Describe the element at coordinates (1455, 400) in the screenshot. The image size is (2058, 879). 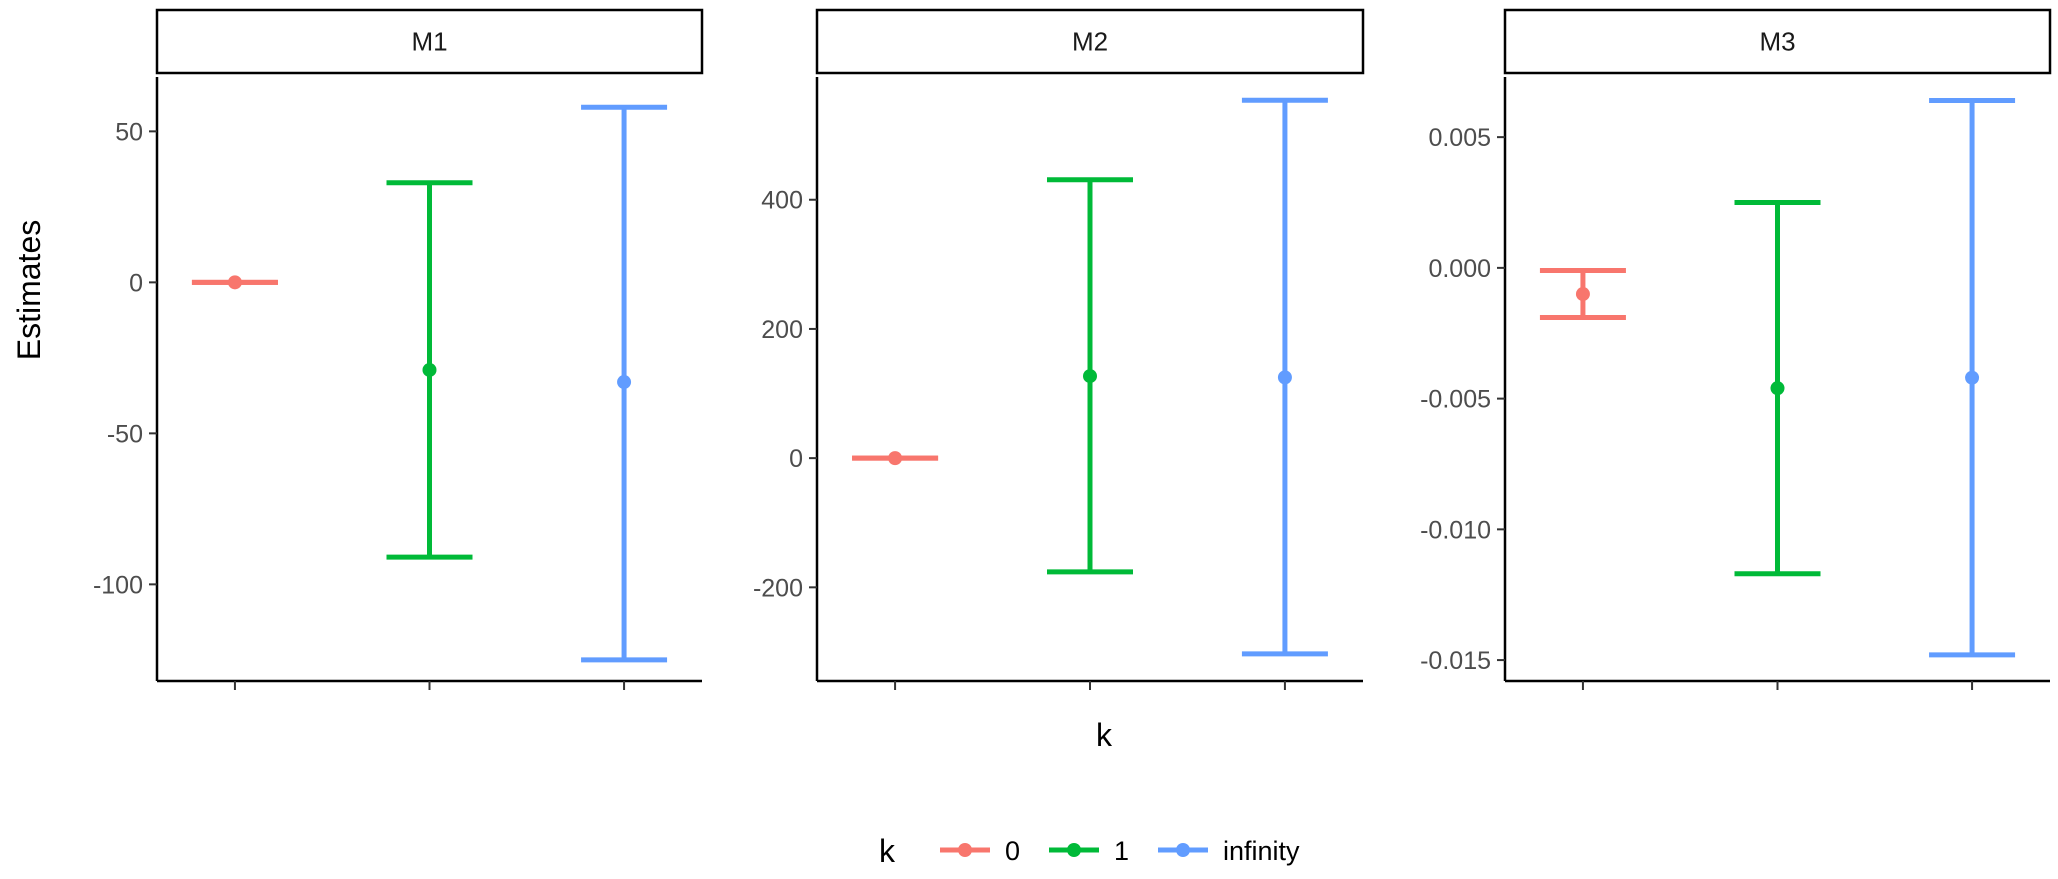
I see `y-tick-label: -0.005` at that location.